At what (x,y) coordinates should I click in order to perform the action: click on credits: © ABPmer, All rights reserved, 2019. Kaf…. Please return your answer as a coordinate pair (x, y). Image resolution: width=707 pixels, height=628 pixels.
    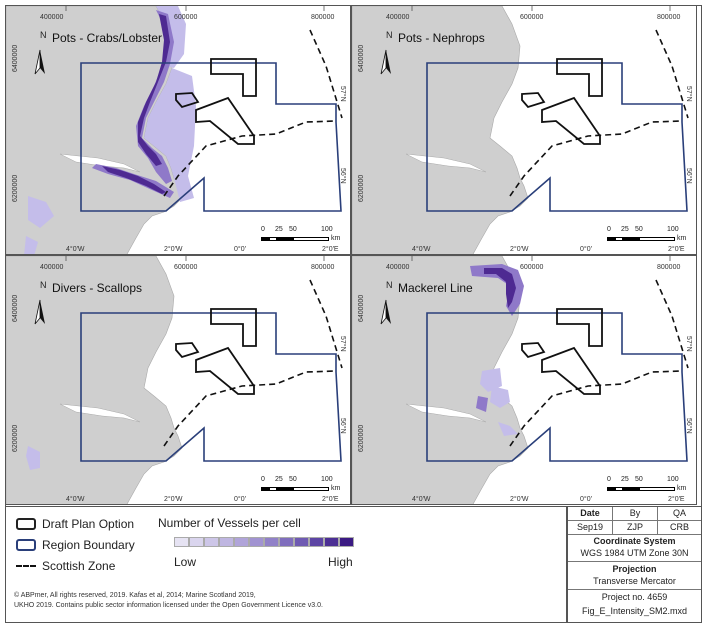
    Looking at the image, I should click on (168, 601).